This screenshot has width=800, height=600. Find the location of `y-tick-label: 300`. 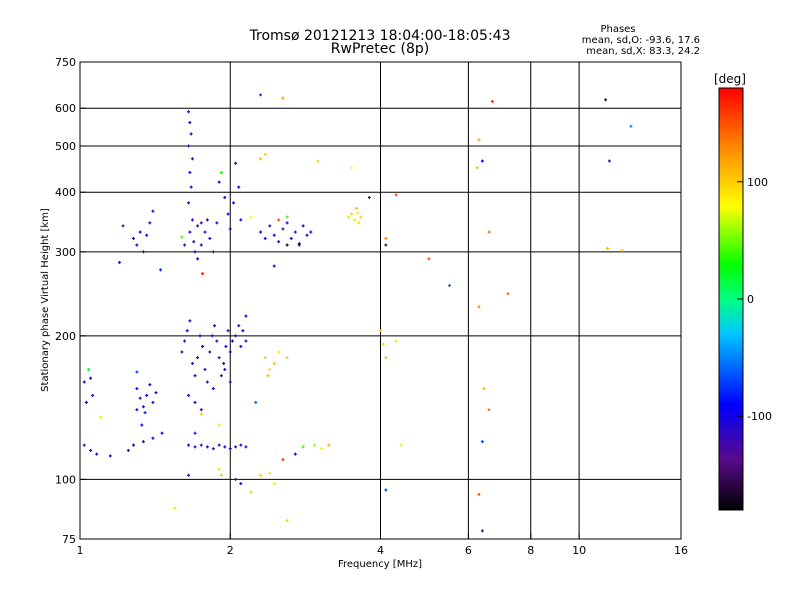

y-tick-label: 300 is located at coordinates (65, 252).